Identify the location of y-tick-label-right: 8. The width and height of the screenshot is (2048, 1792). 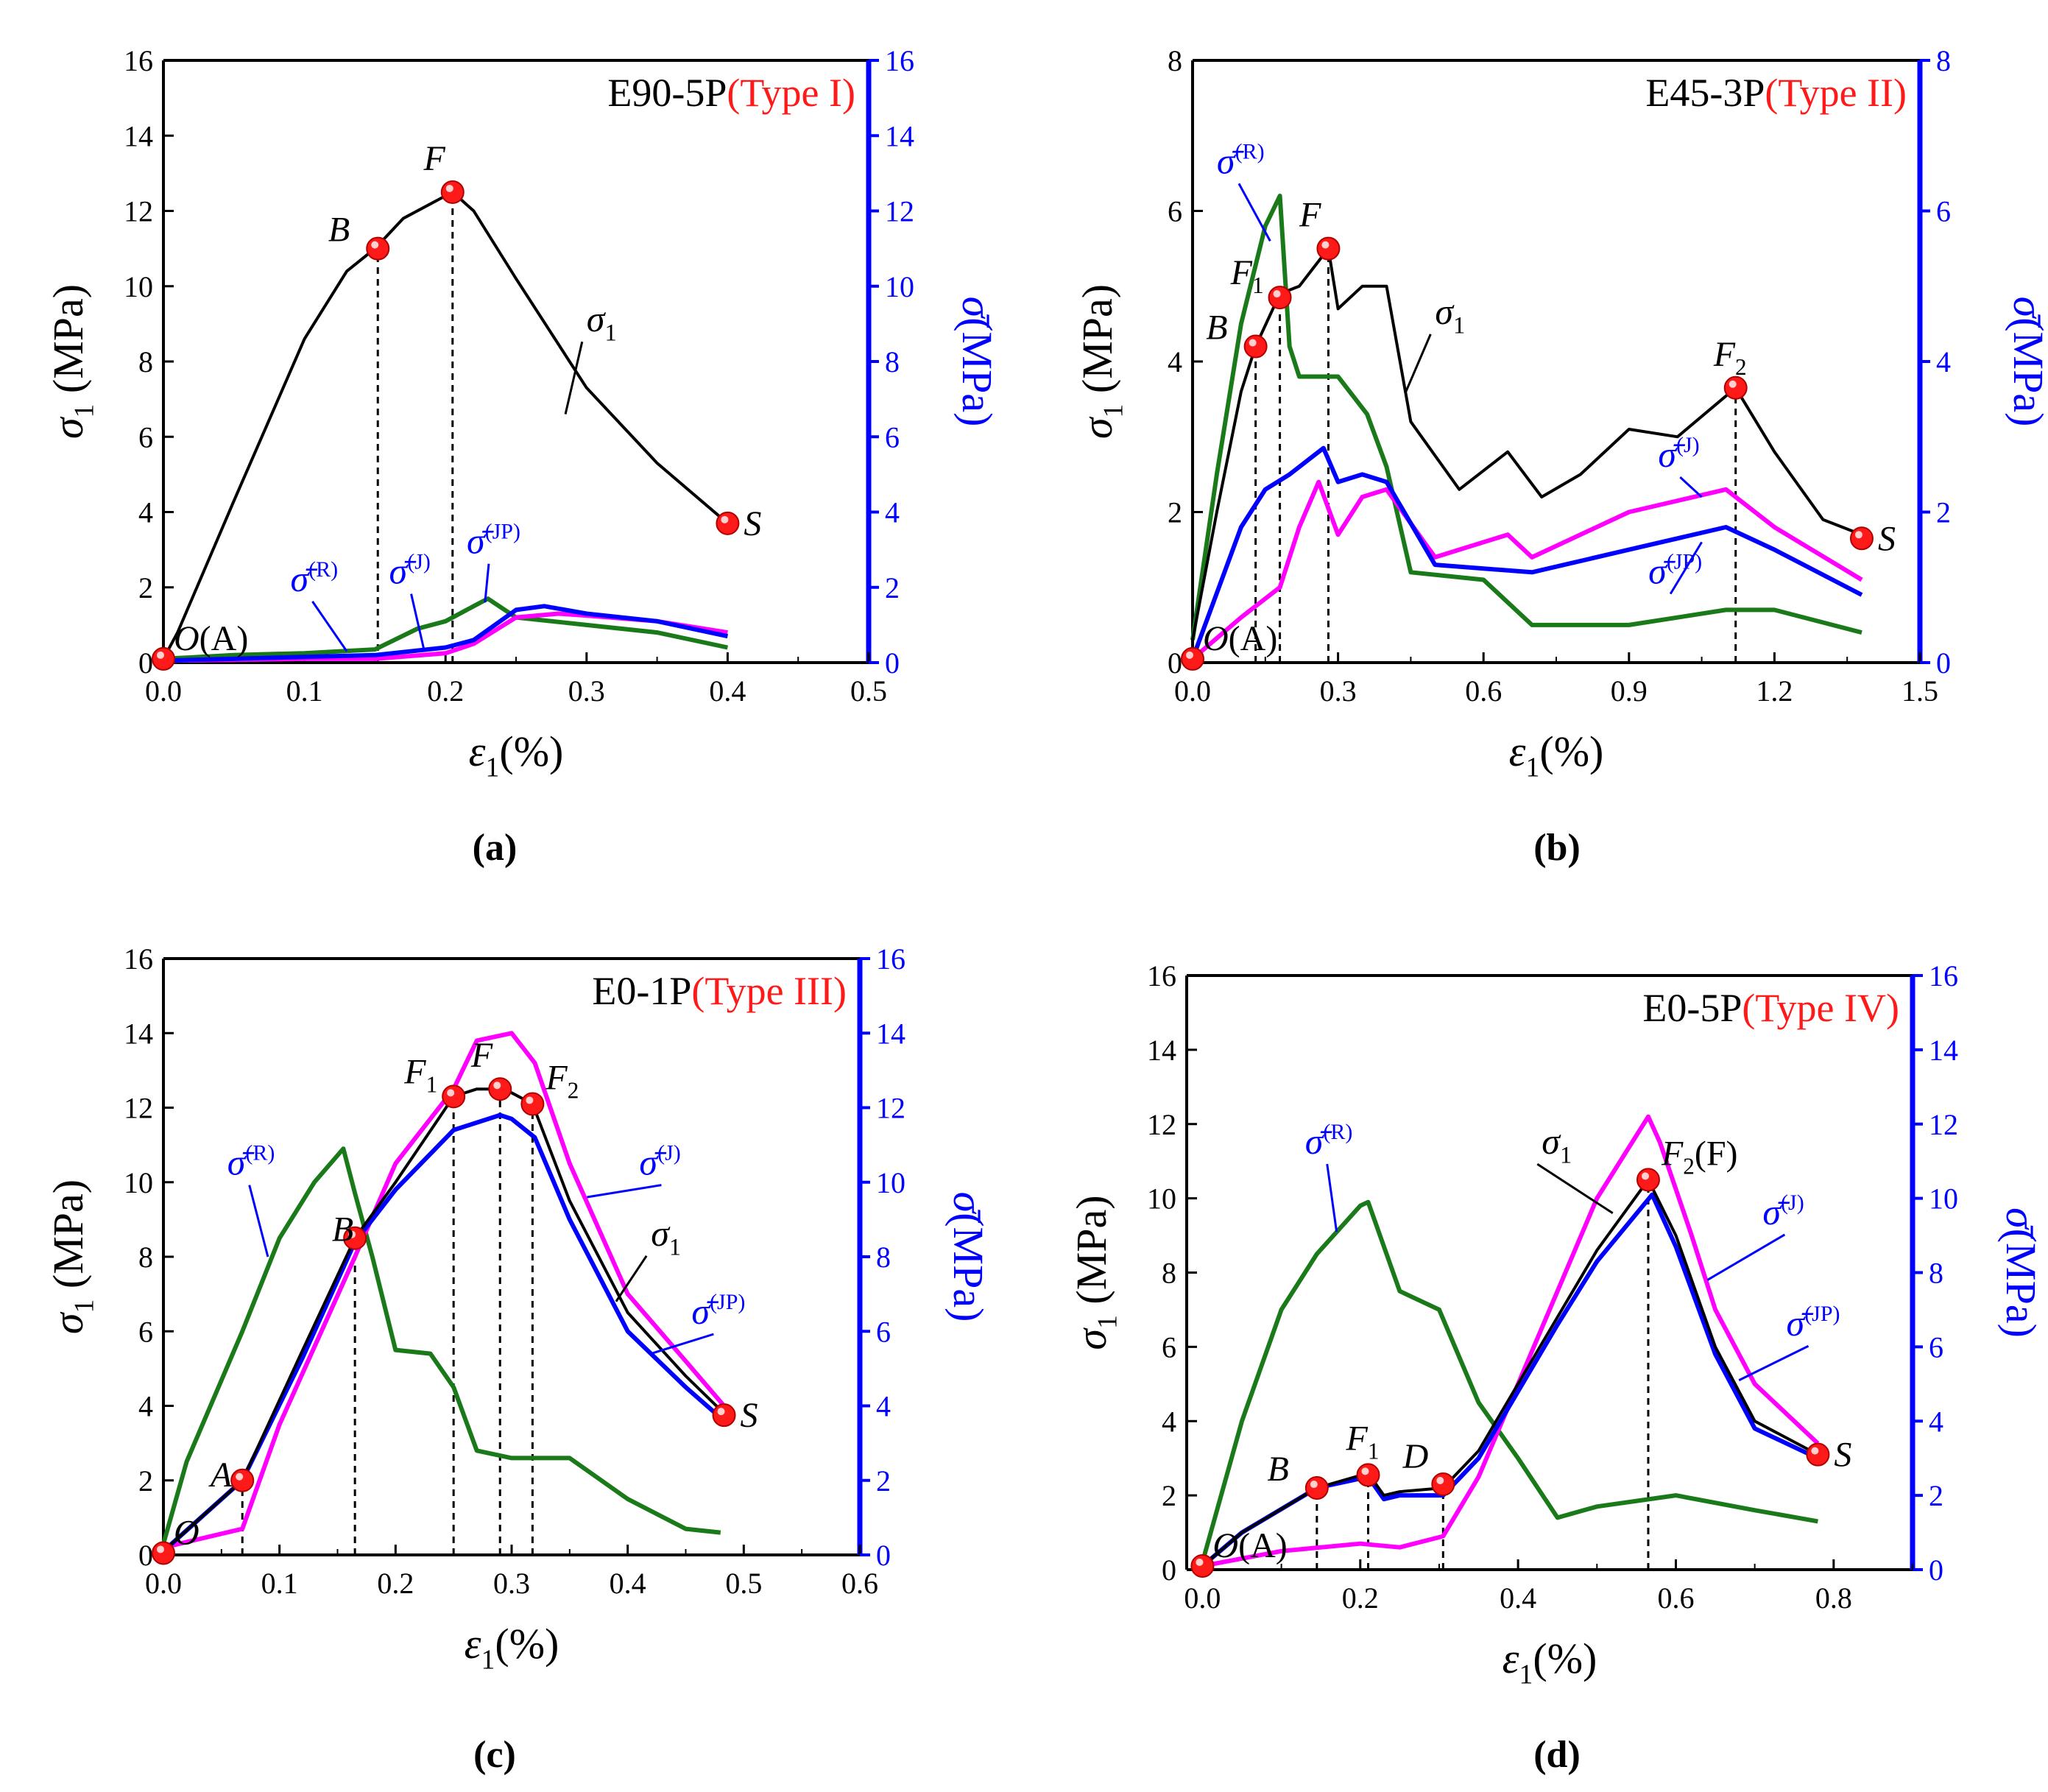
(1943, 60).